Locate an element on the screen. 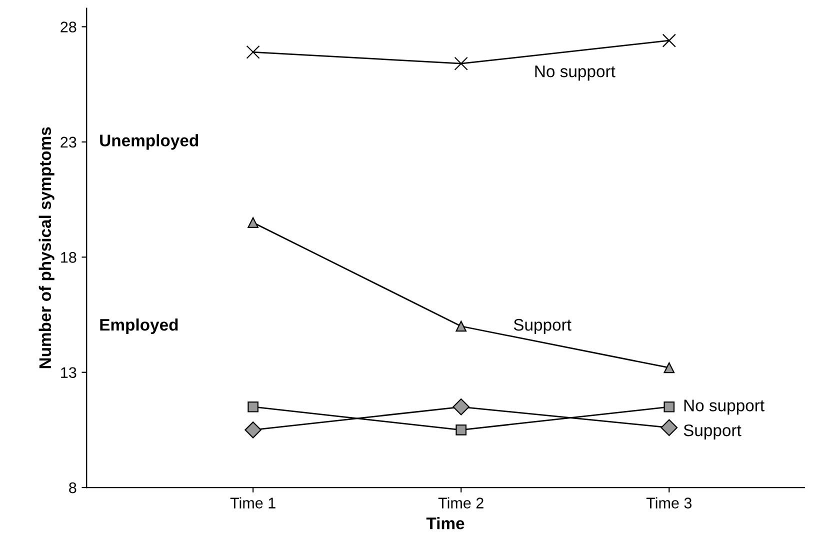  annotation: Unemployed is located at coordinates (149, 142).